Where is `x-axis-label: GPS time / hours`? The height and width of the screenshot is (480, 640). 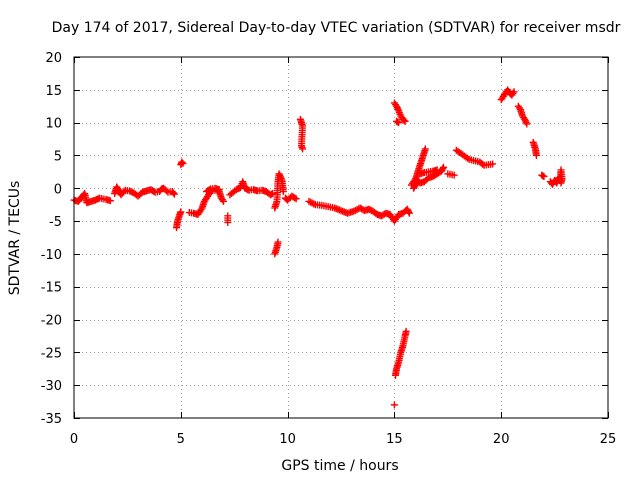 x-axis-label: GPS time / hours is located at coordinates (339, 466).